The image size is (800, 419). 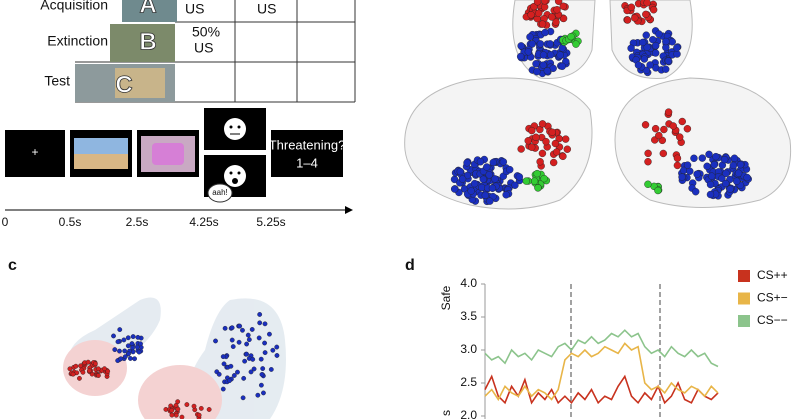 What do you see at coordinates (126, 51) in the screenshot?
I see `context-thumbnails` at bounding box center [126, 51].